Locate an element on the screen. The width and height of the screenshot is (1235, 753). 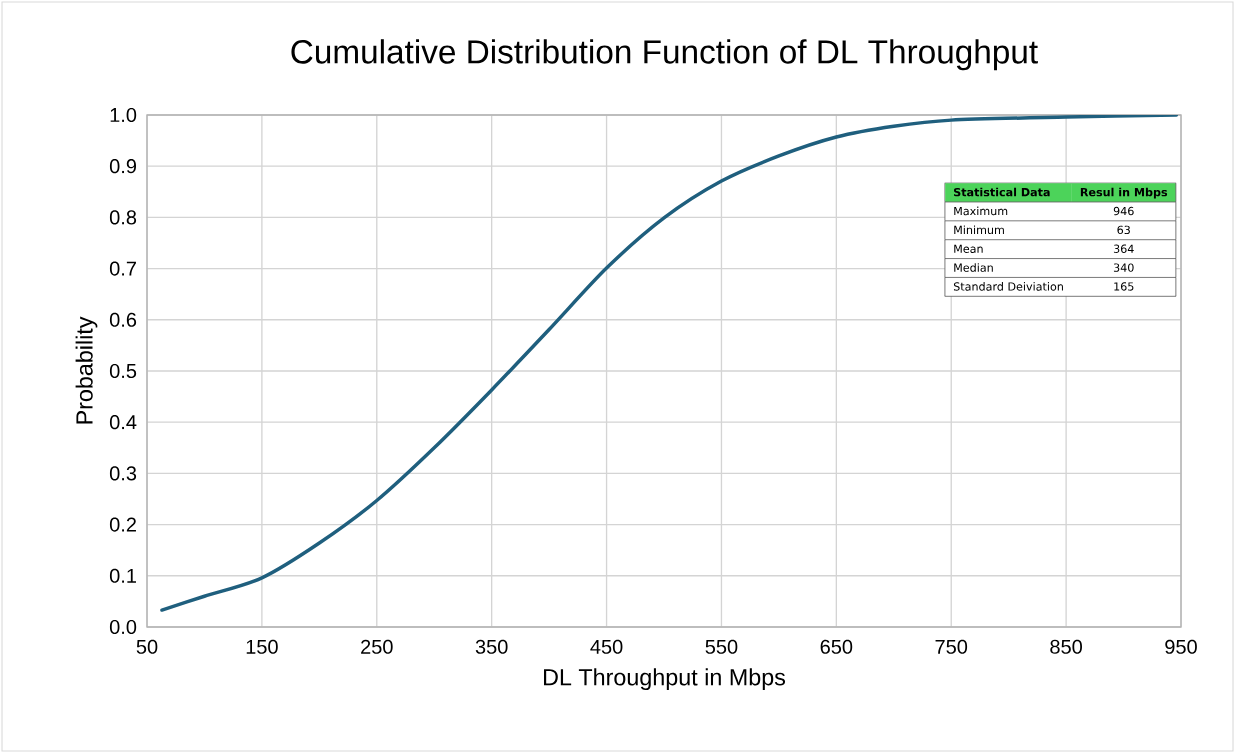
x-tick-label: 250 is located at coordinates (377, 646).